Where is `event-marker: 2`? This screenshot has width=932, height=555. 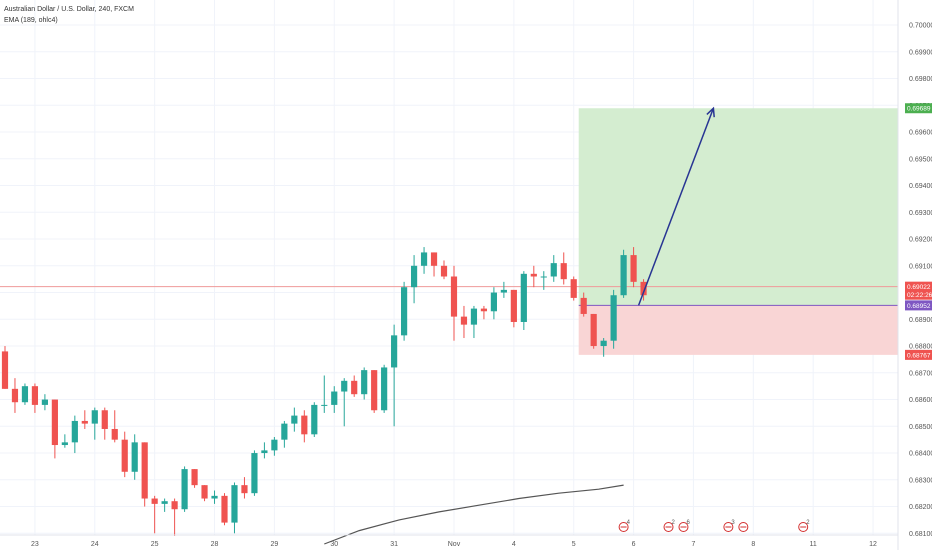 event-marker: 2 is located at coordinates (804, 526).